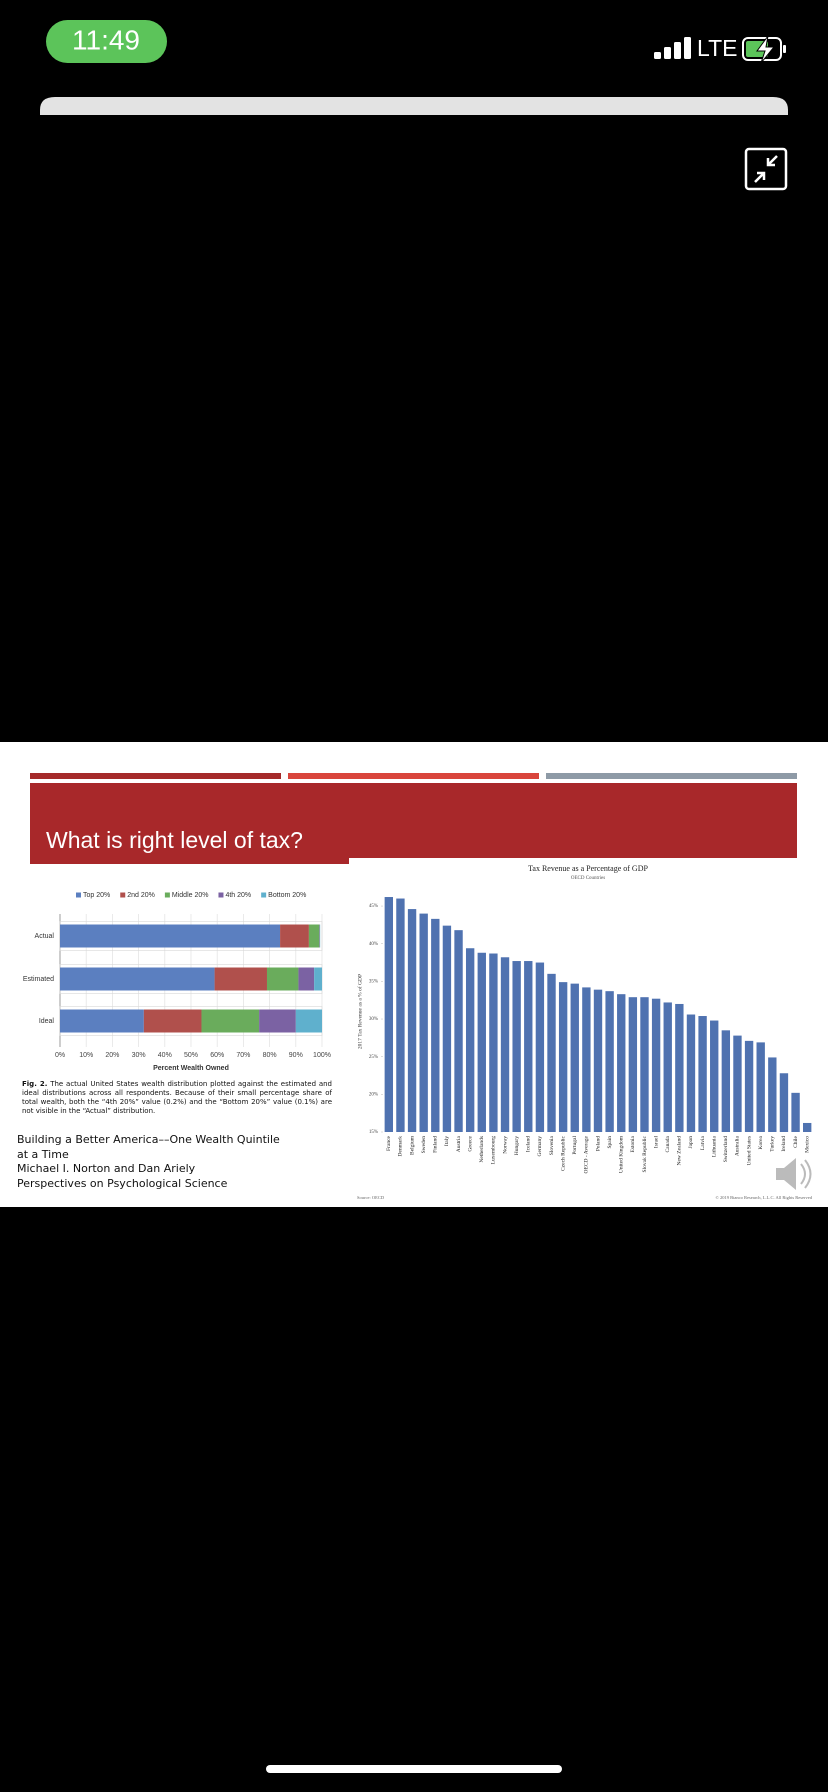 Image resolution: width=828 pixels, height=1792 pixels. Describe the element at coordinates (373, 982) in the screenshot. I see `y-tick-label: 35%` at that location.